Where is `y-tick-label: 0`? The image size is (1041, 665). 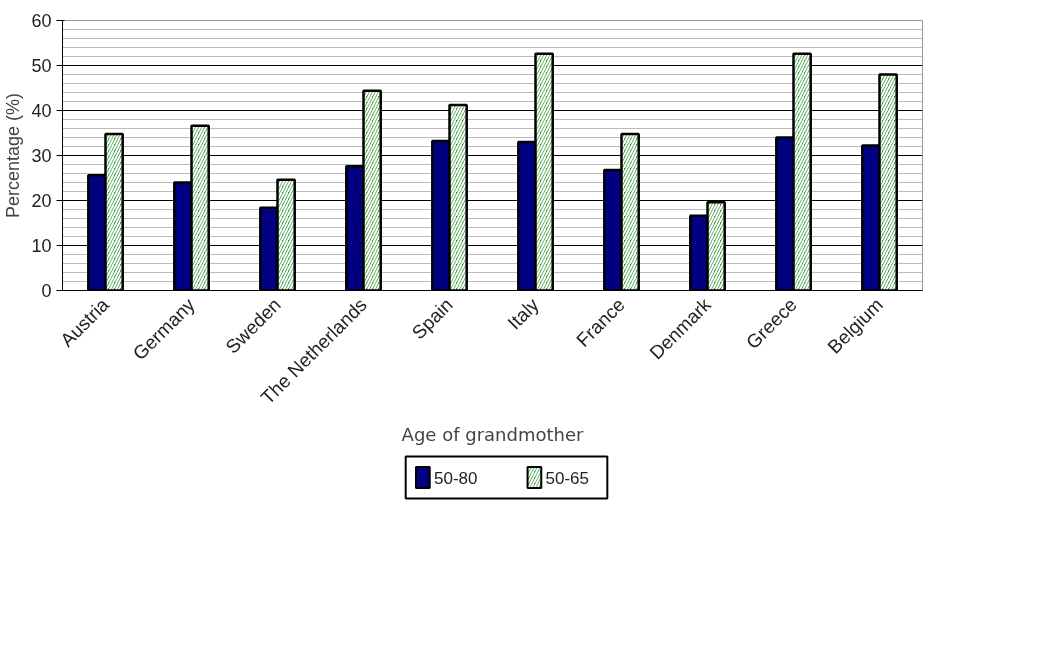
y-tick-label: 0 is located at coordinates (46, 291).